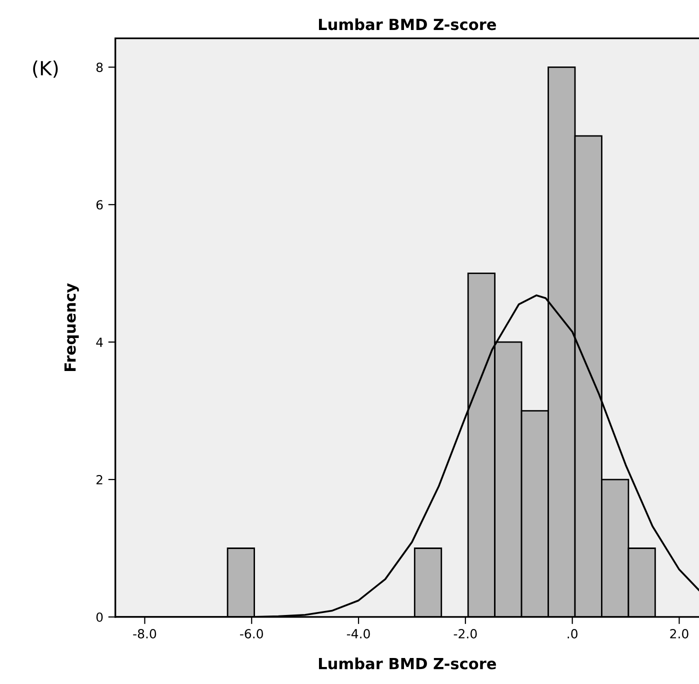  I want to click on text: (K), so click(45, 69).